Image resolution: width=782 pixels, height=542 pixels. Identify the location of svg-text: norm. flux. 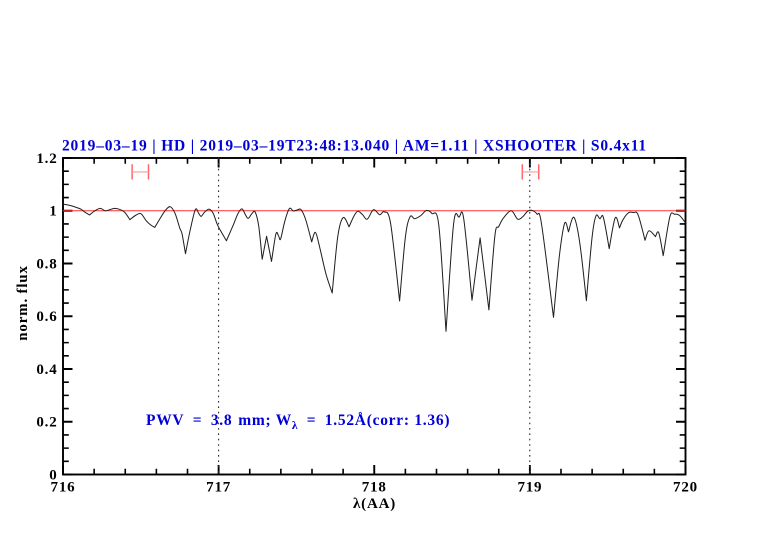
(23, 303).